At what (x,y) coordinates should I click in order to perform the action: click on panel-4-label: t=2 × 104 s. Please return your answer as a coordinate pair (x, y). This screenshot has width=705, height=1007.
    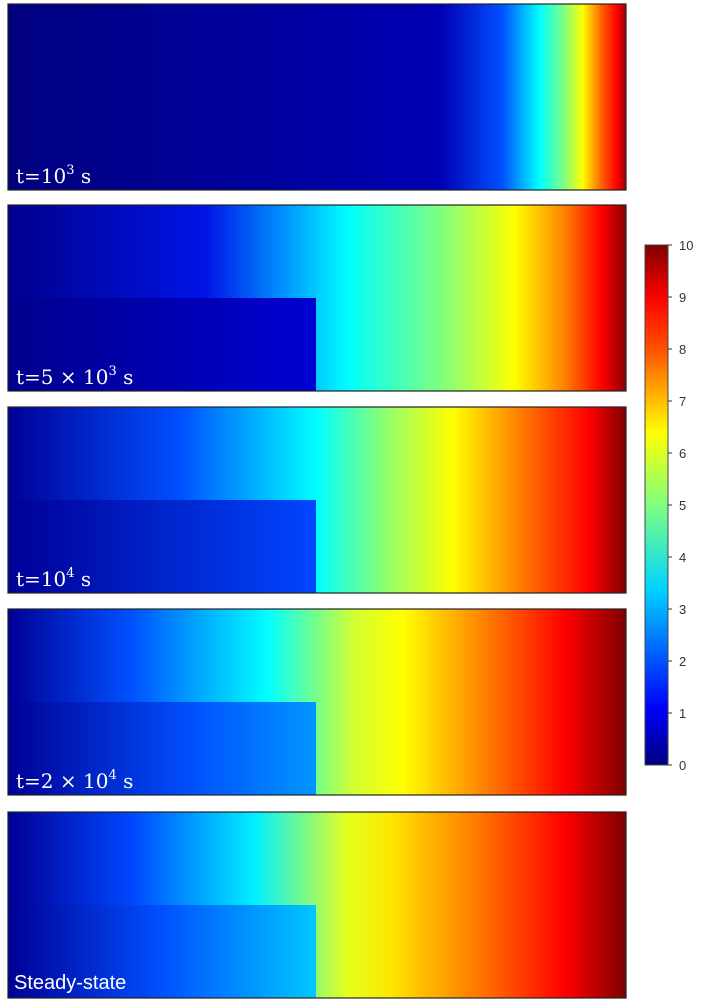
    Looking at the image, I should click on (74, 780).